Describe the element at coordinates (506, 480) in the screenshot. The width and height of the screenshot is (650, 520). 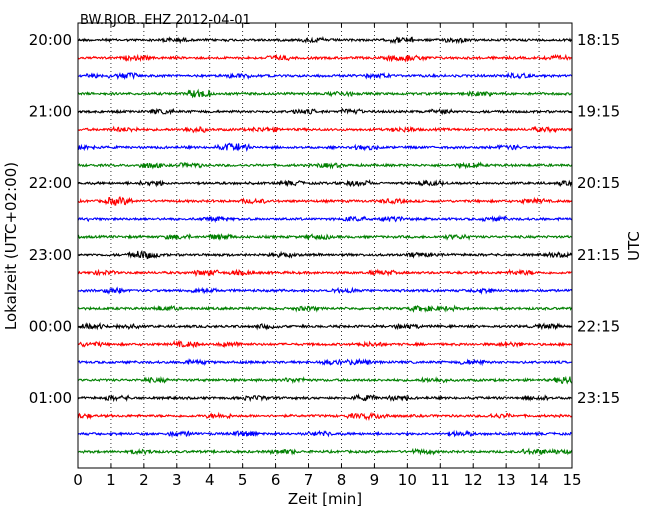
I see `x-tick-label: 13` at that location.